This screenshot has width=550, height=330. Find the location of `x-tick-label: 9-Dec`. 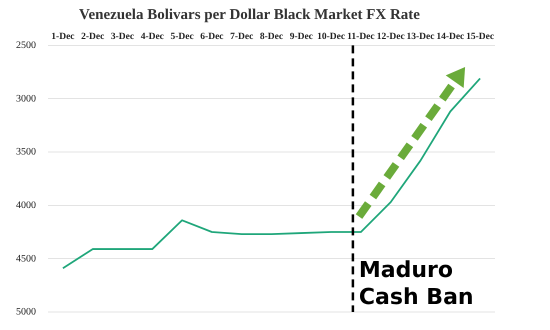

x-tick-label: 9-Dec is located at coordinates (301, 37).